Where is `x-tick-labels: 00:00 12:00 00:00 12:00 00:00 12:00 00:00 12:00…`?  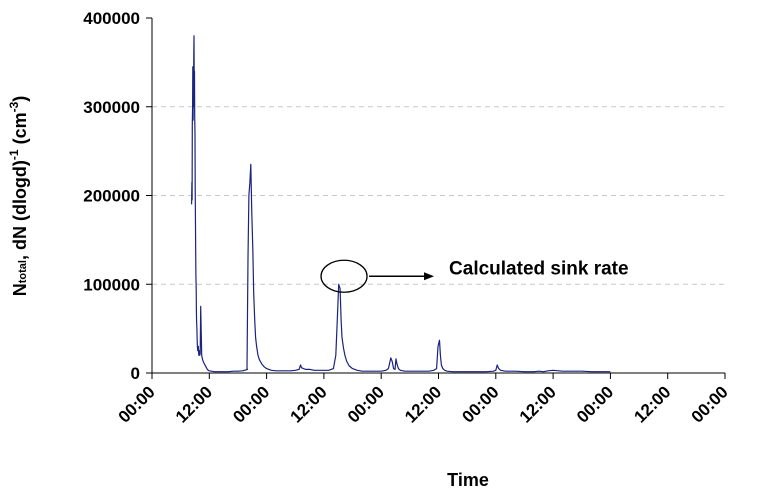 x-tick-labels: 00:00 12:00 00:00 12:00 00:00 12:00 00:00 12:00… is located at coordinates (423, 404).